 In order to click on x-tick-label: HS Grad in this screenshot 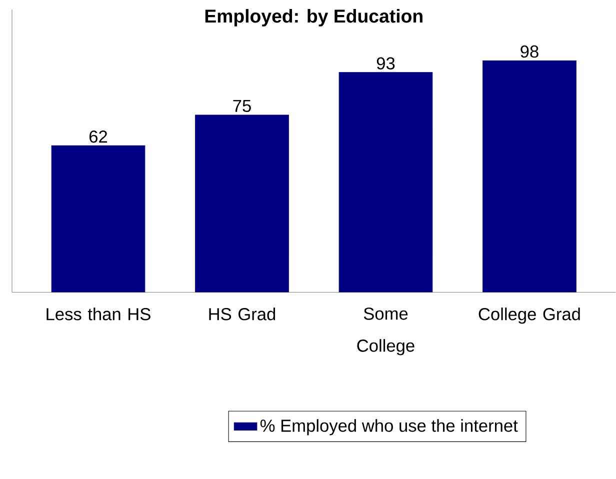, I will do `click(242, 314)`.